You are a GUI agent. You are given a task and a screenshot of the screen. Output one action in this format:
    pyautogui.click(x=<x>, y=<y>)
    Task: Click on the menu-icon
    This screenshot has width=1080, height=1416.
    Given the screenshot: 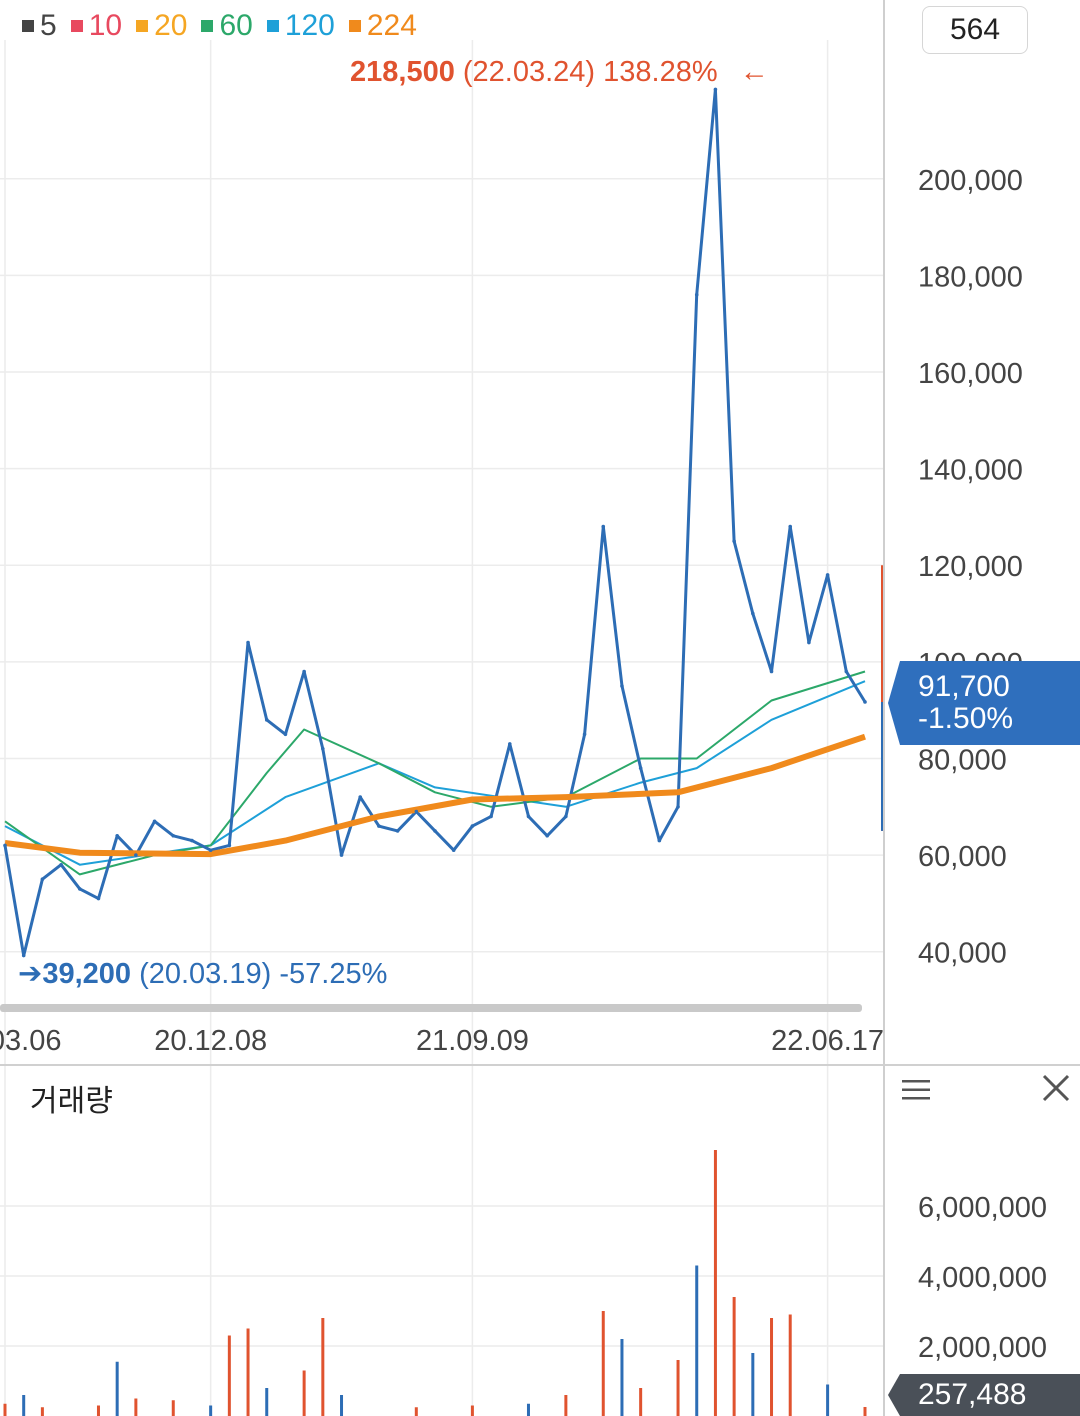 What is the action you would take?
    pyautogui.click(x=916, y=1090)
    